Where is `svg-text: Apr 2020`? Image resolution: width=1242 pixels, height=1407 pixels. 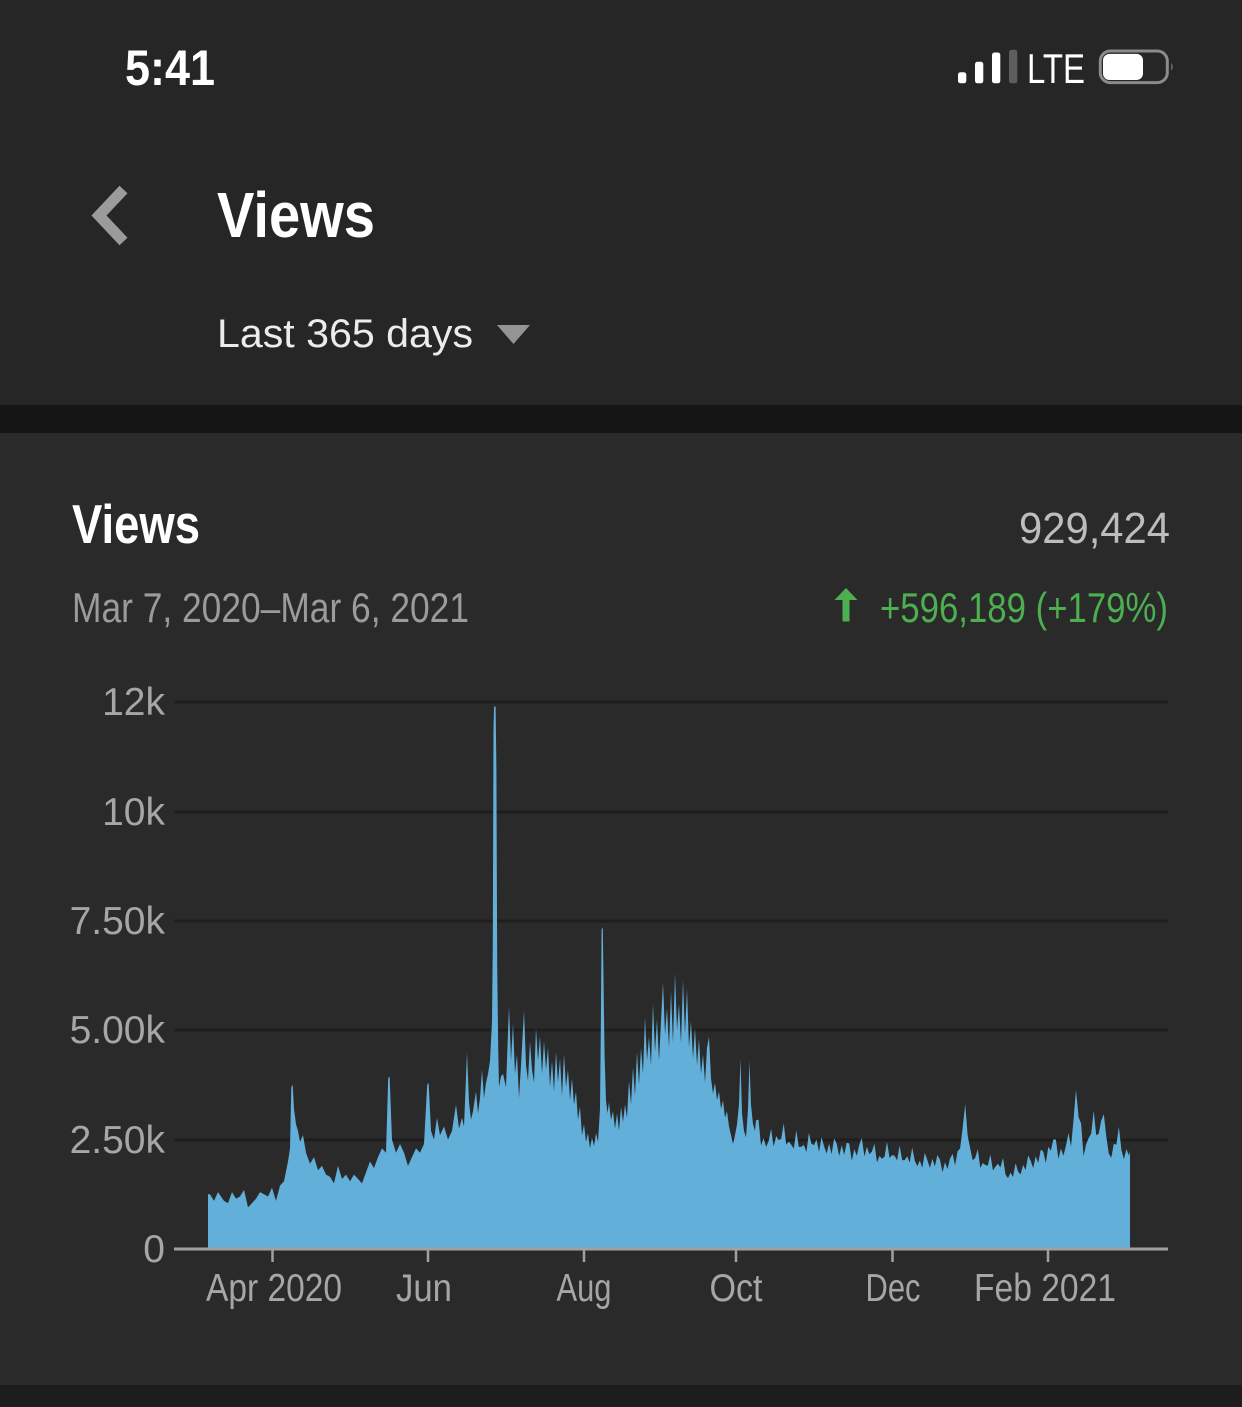
svg-text: Apr 2020 is located at coordinates (274, 1288).